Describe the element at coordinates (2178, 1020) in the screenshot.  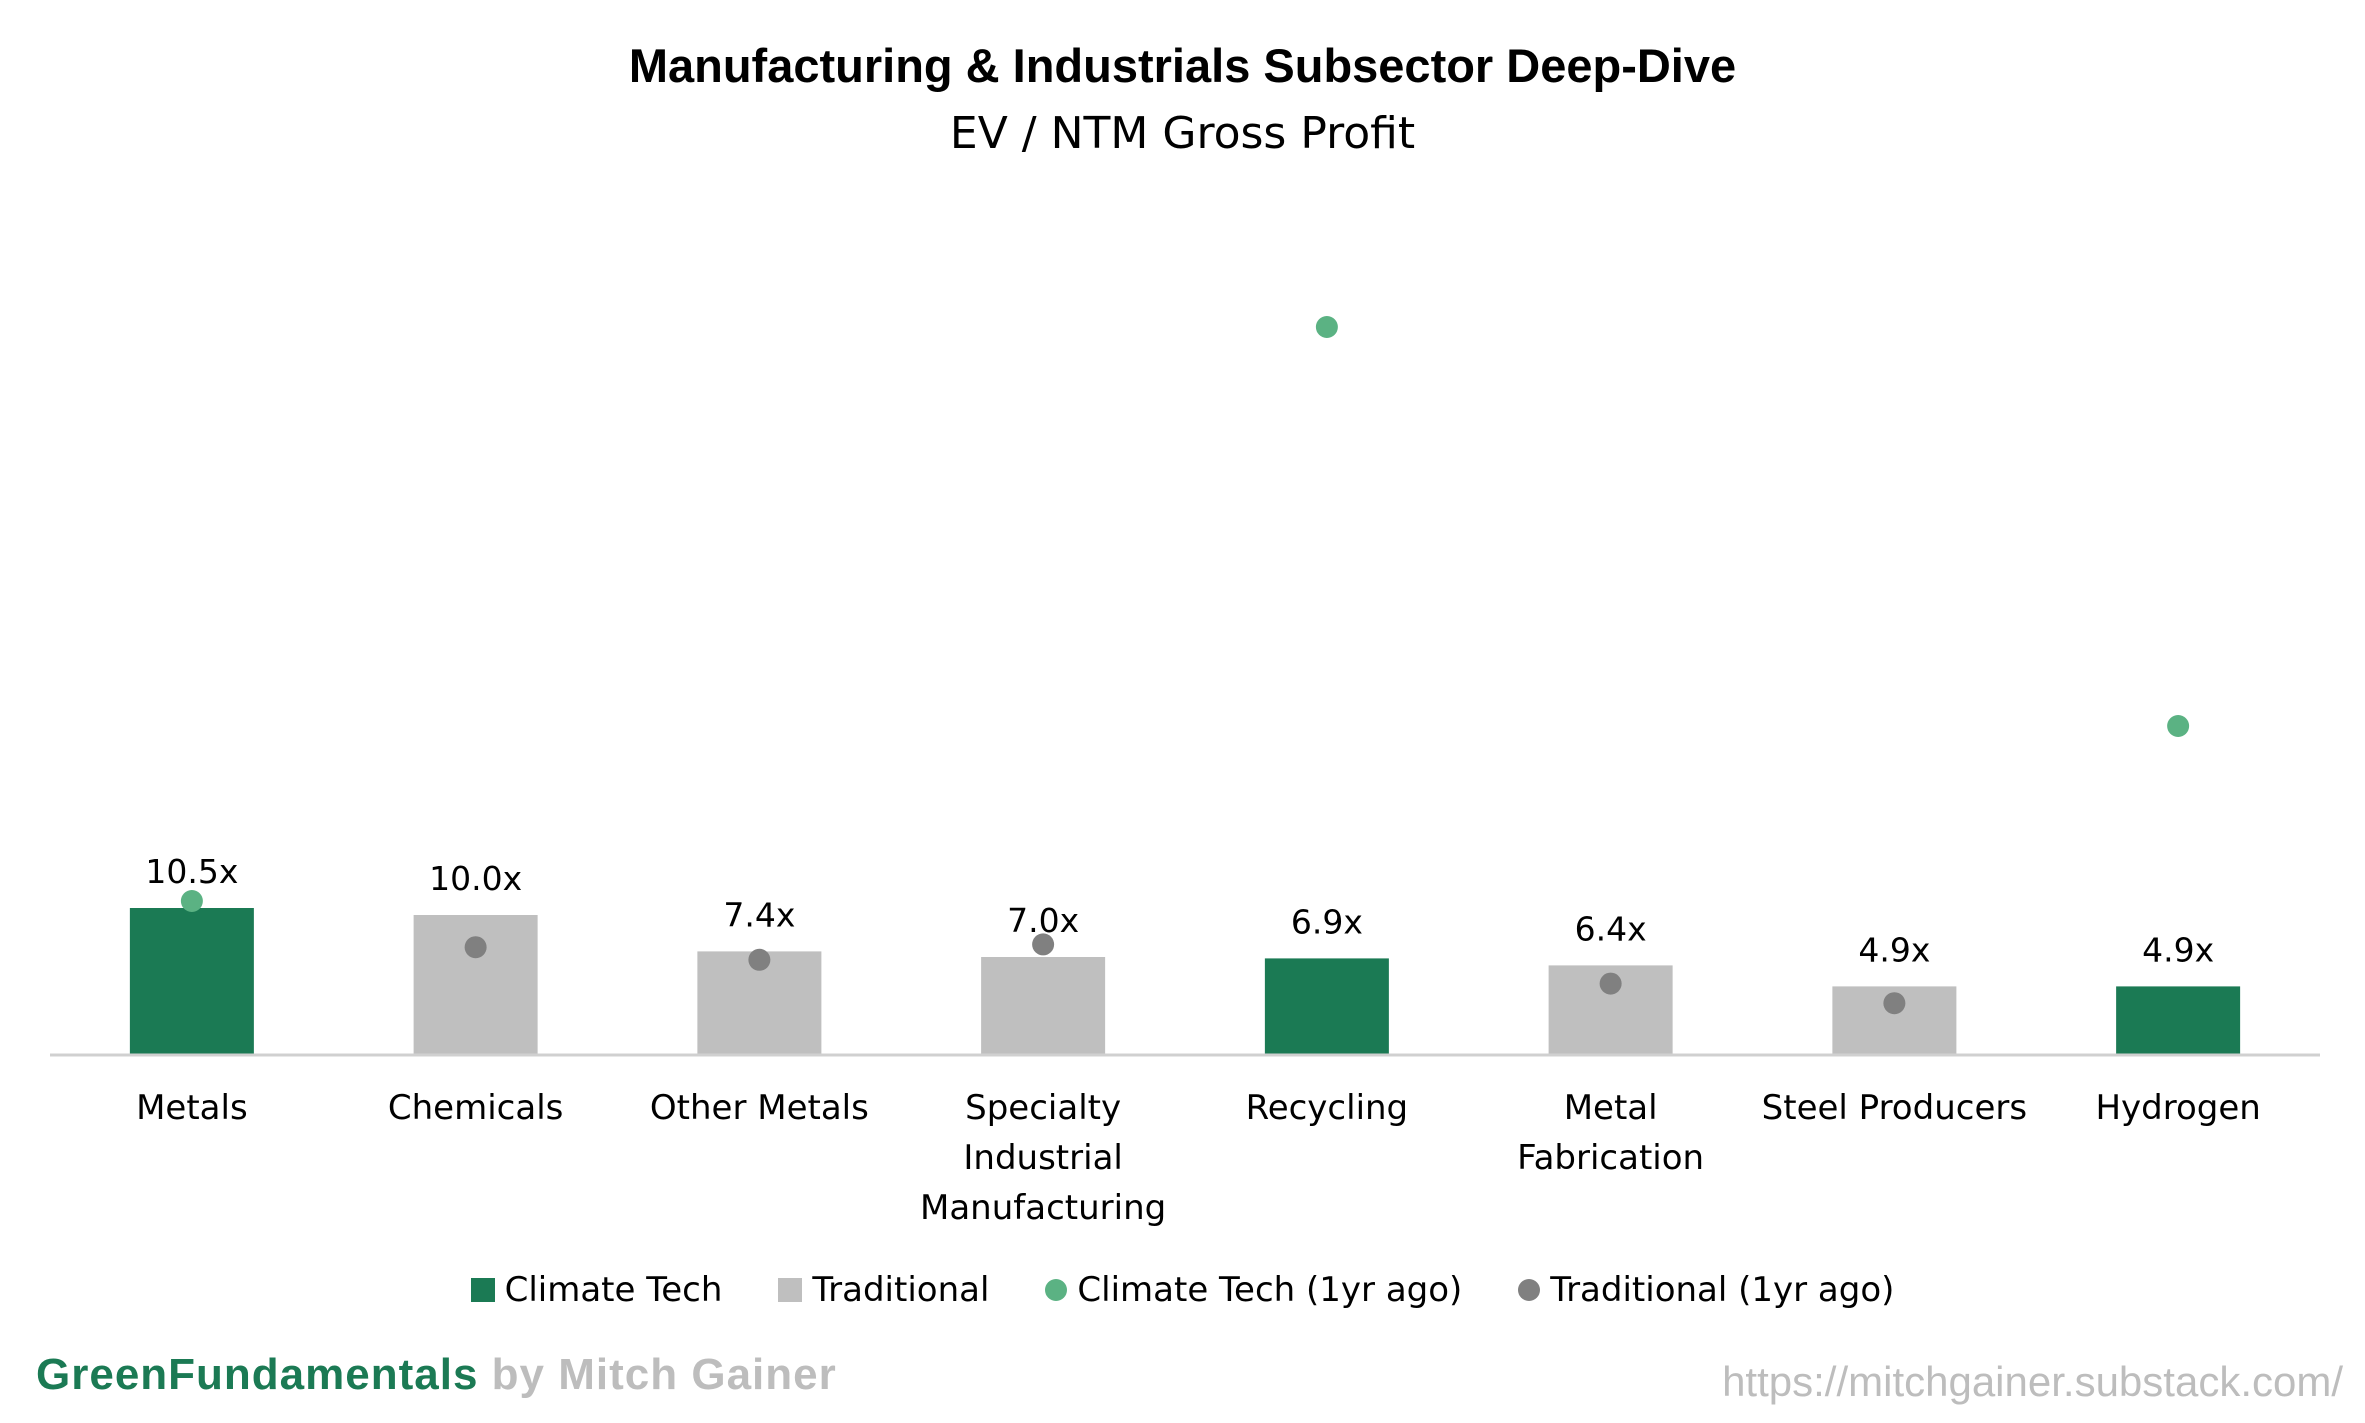
I see `bar-hydrogen` at that location.